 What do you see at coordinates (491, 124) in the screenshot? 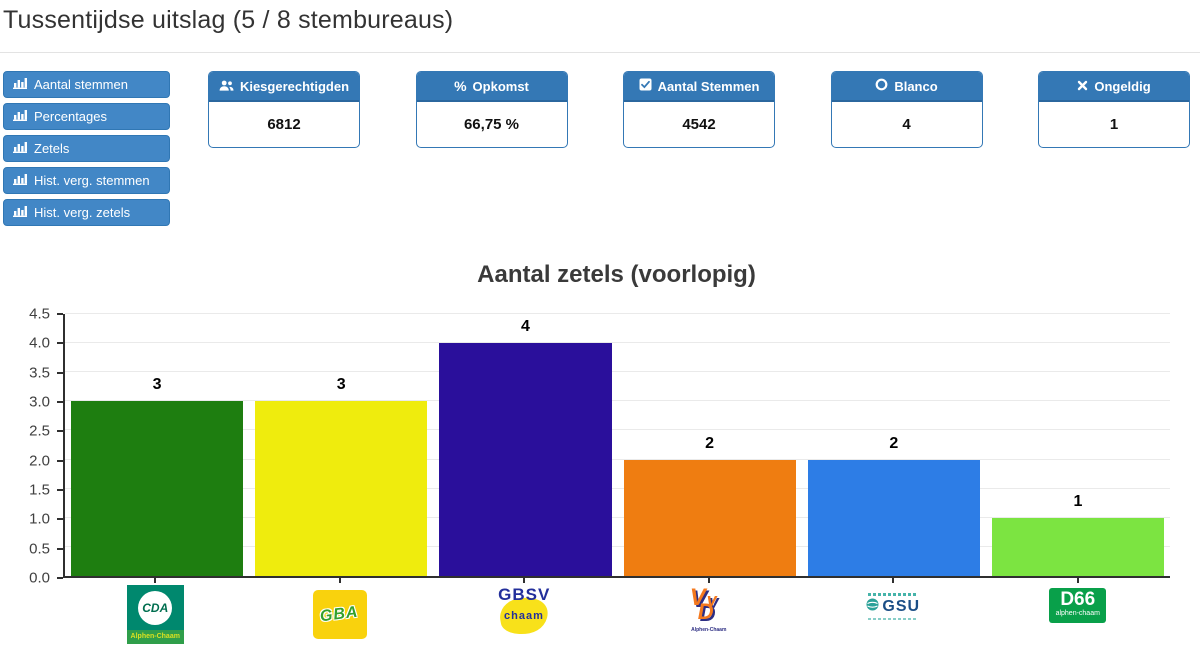
I see `stat-card-value: 66,75 %` at bounding box center [491, 124].